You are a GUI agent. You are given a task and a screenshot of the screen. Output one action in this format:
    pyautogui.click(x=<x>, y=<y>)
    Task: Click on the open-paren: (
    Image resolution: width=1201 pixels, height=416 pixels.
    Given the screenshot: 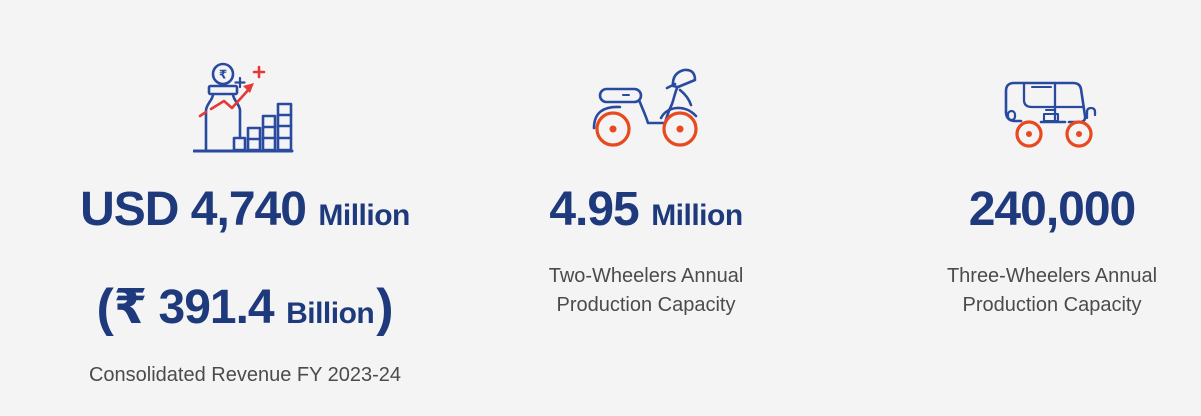 What is the action you would take?
    pyautogui.click(x=105, y=308)
    